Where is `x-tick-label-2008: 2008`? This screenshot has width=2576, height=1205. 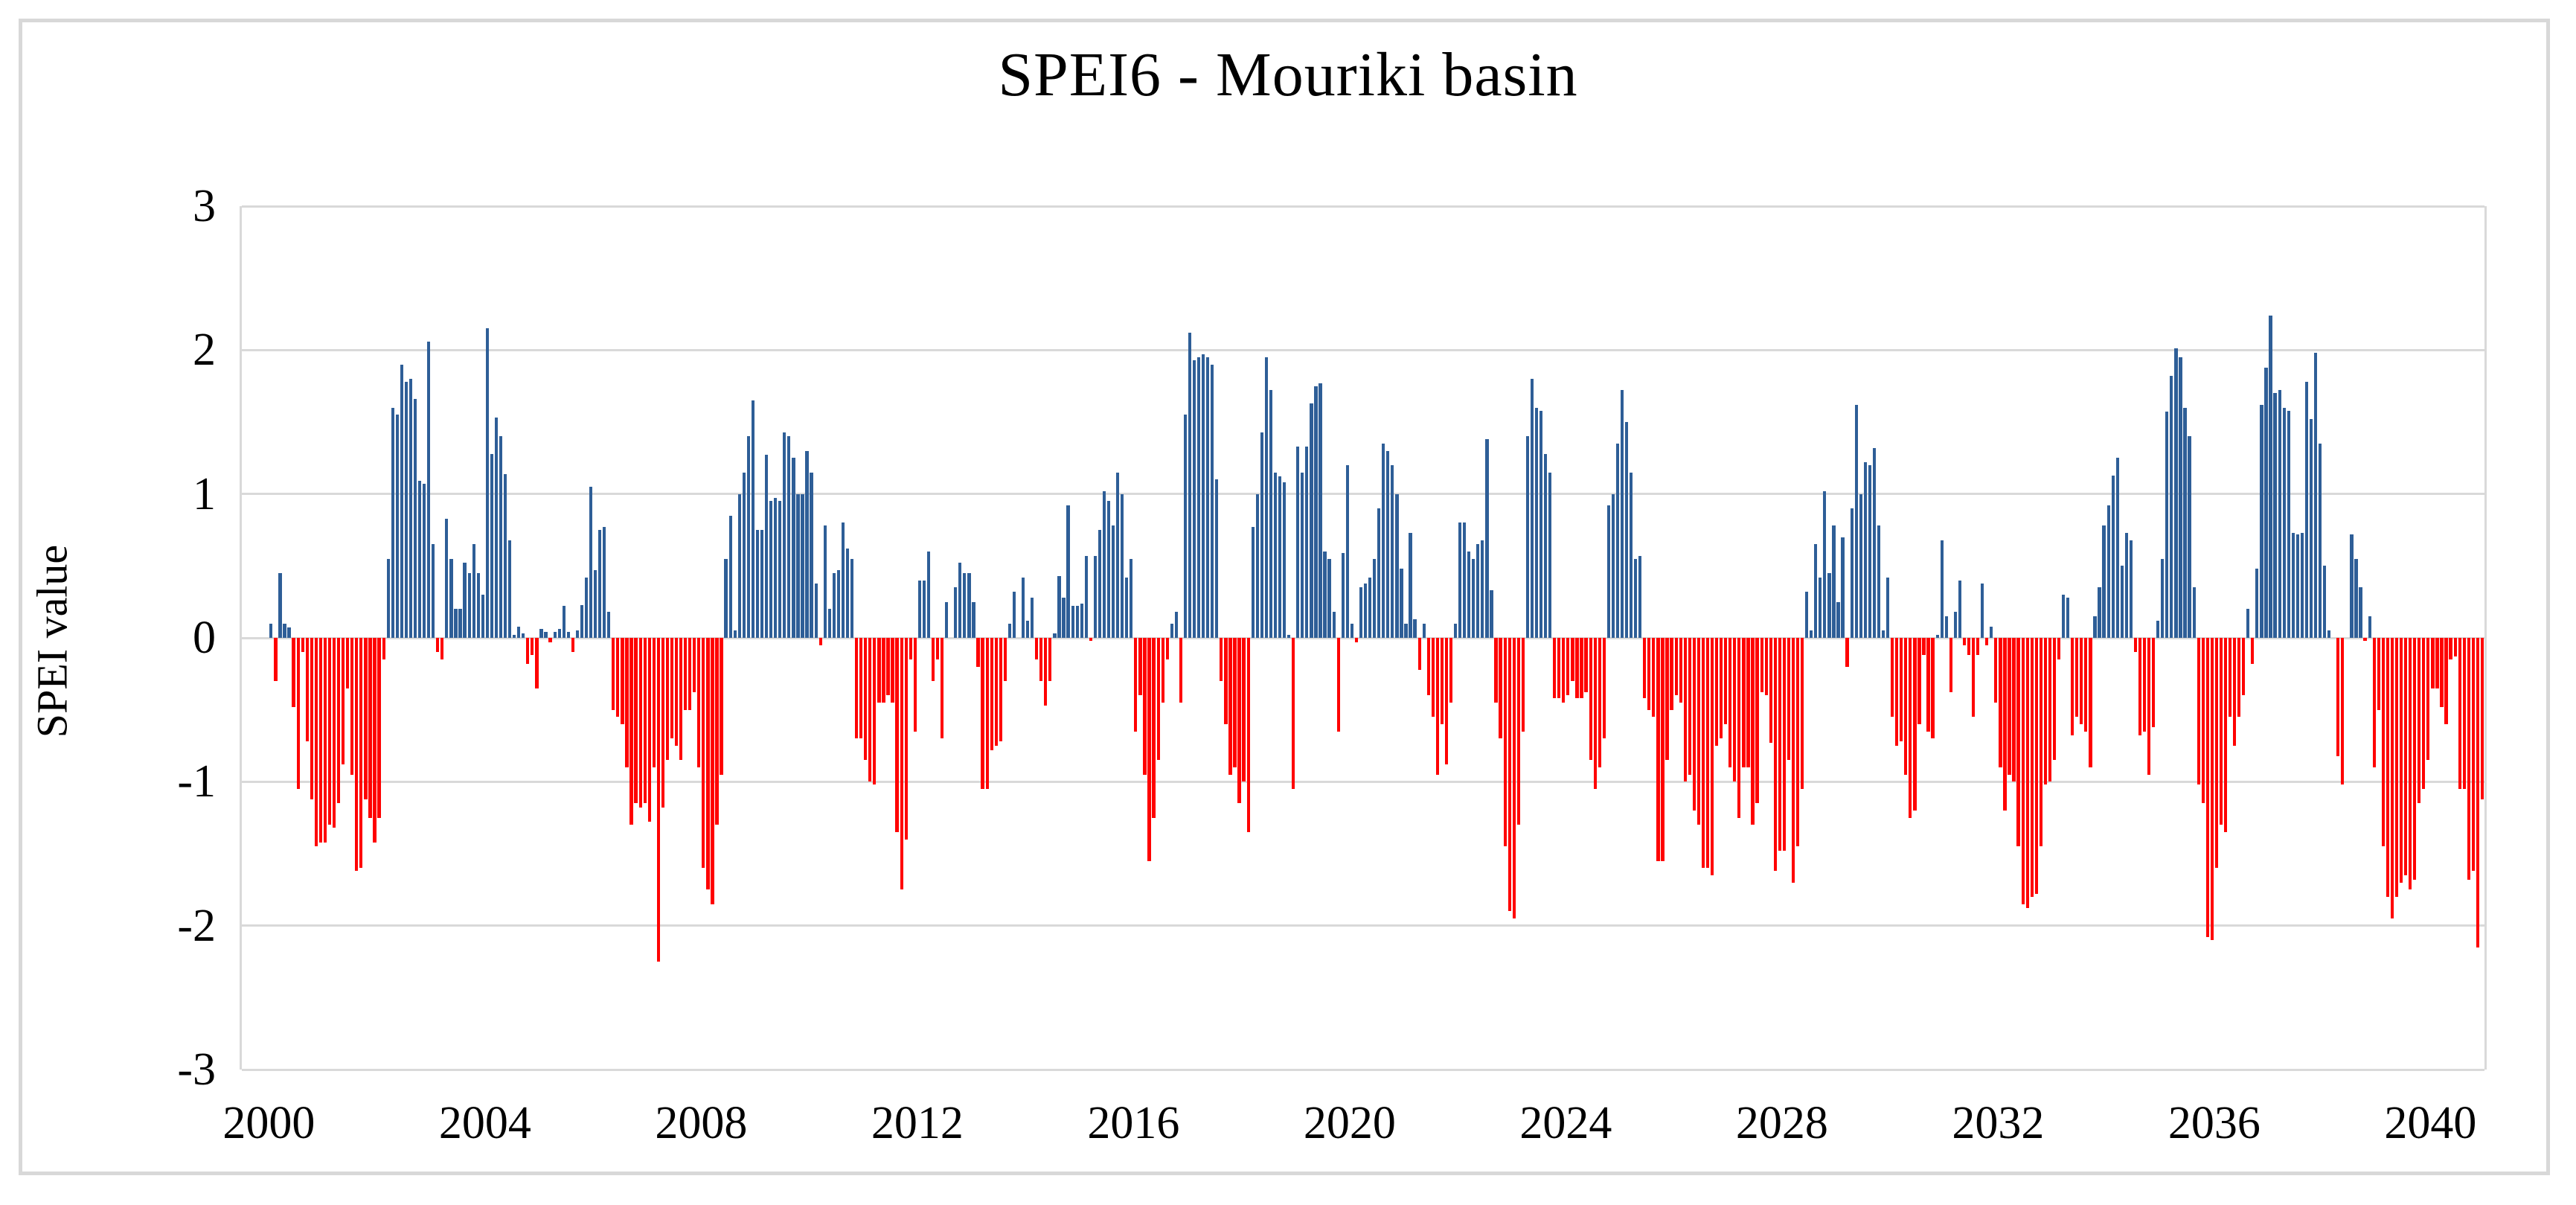 x-tick-label-2008: 2008 is located at coordinates (702, 1123).